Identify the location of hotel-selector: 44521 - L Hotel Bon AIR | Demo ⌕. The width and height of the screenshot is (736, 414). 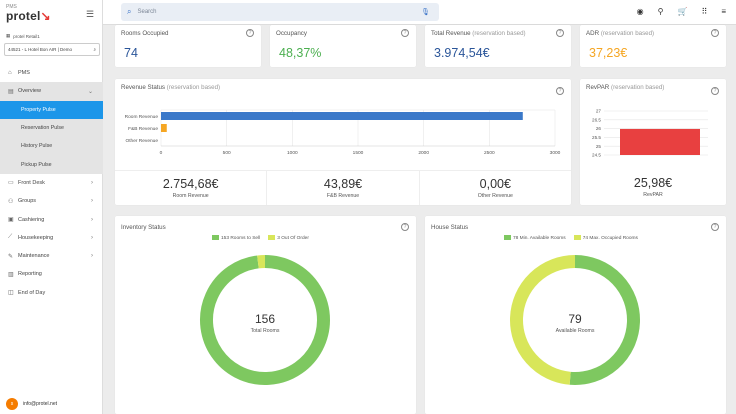
(52, 49).